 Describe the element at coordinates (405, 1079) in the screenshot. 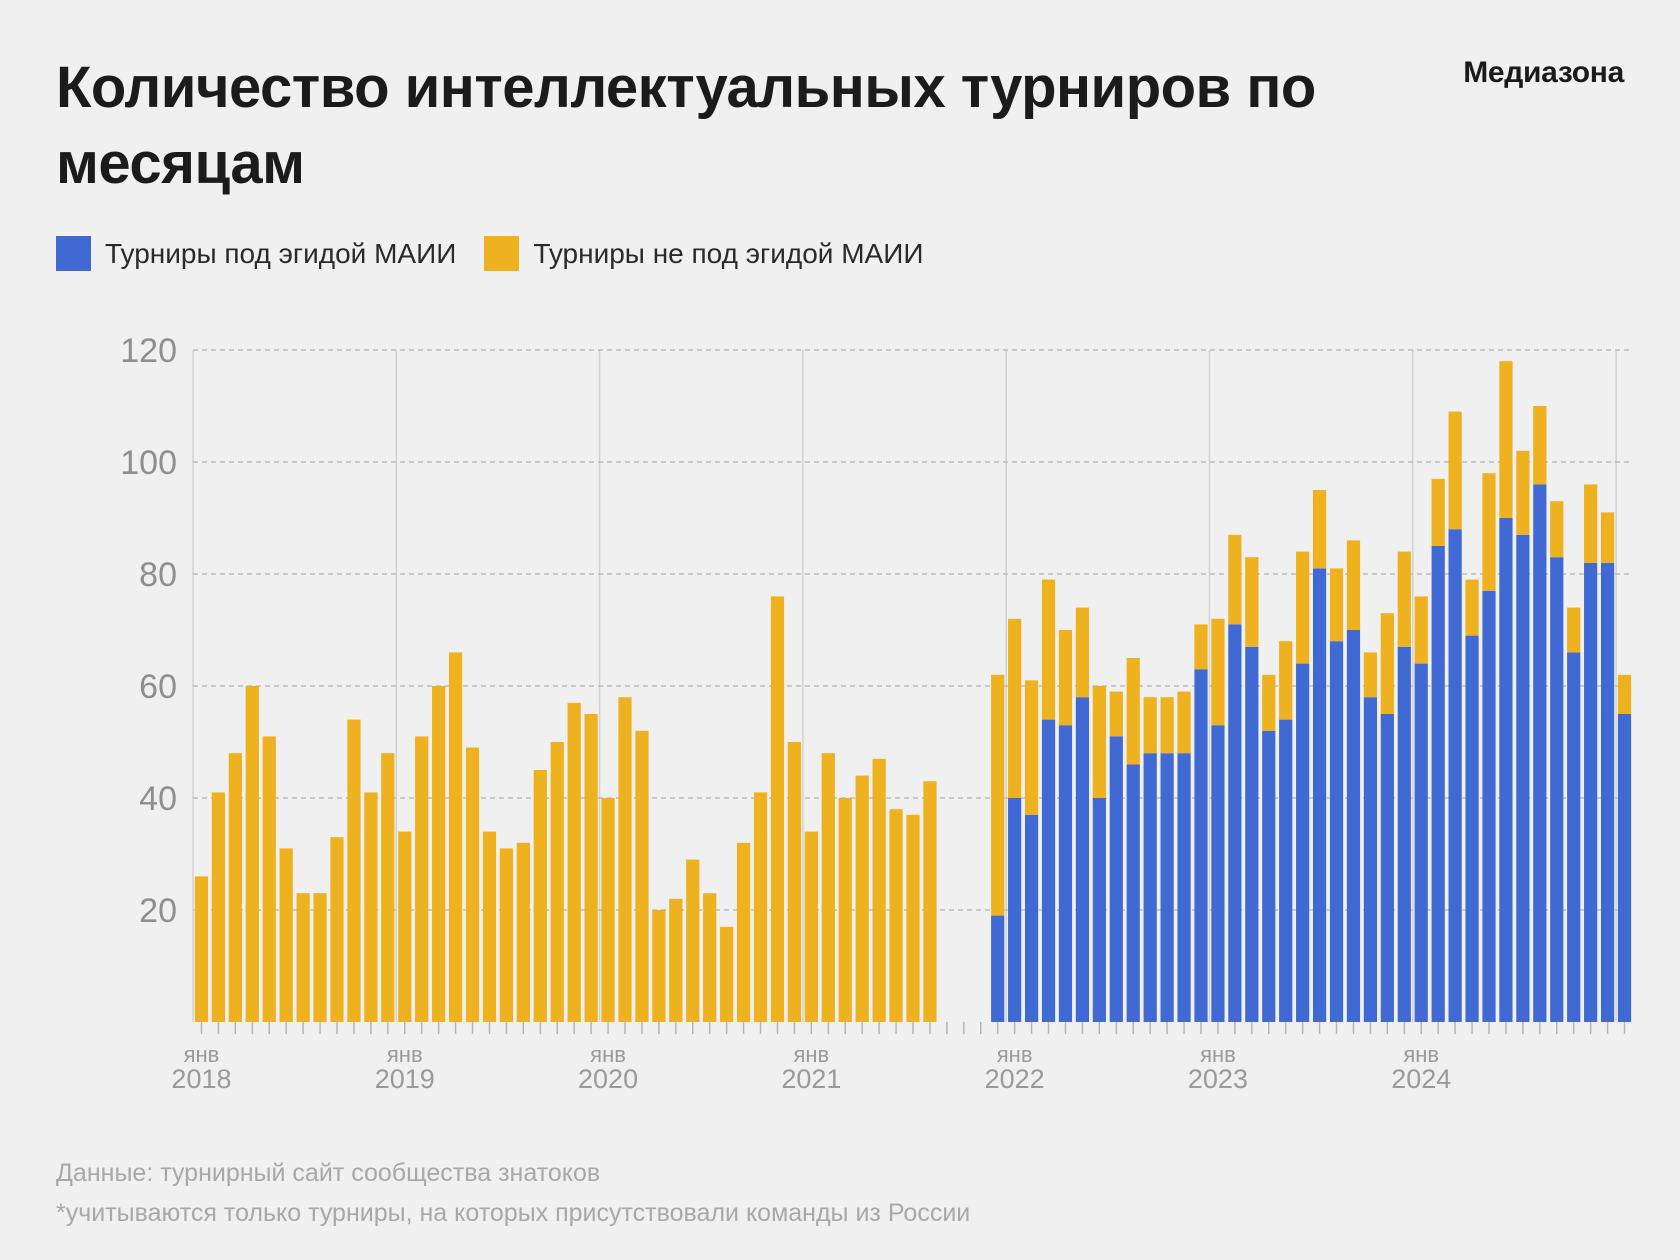

I see `x-year-label: 2019` at that location.